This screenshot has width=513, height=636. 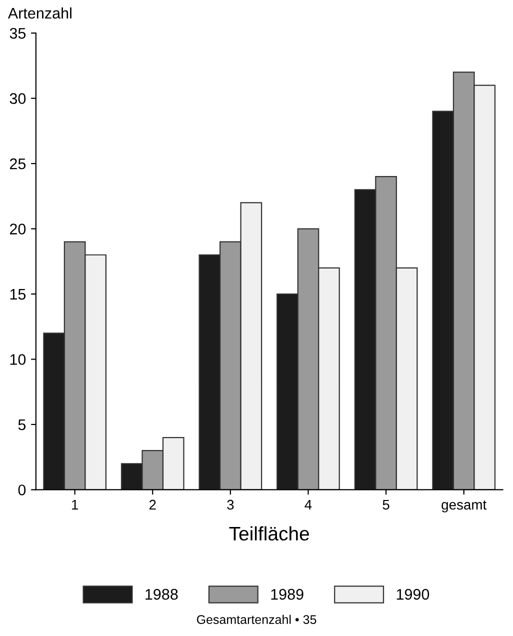 What do you see at coordinates (386, 505) in the screenshot?
I see `x-tick-label: 5` at bounding box center [386, 505].